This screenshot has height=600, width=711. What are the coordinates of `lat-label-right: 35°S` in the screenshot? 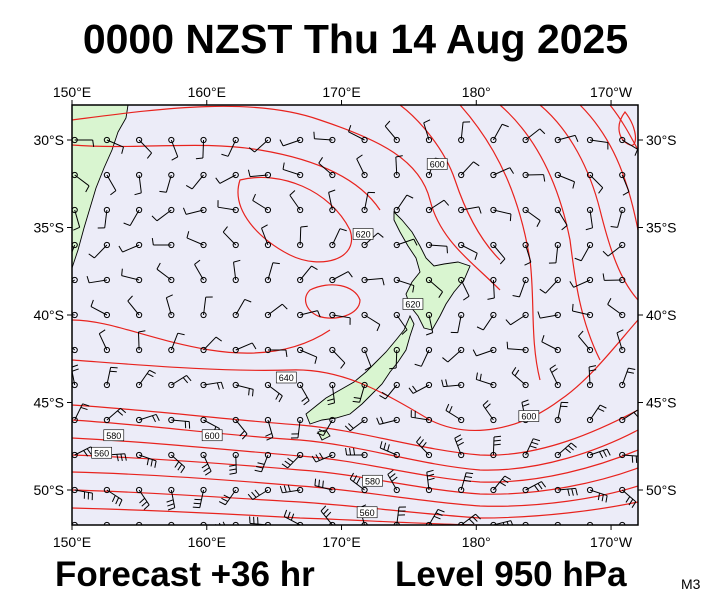 It's located at (661, 228).